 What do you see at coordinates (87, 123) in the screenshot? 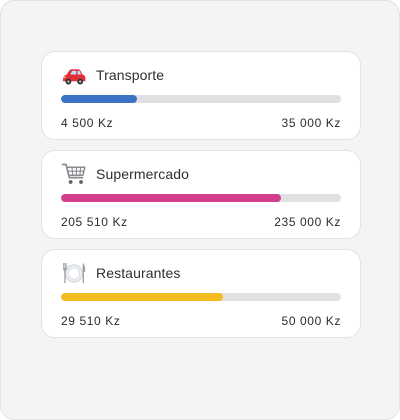
I see `spent-amount: 4 500 Kz` at bounding box center [87, 123].